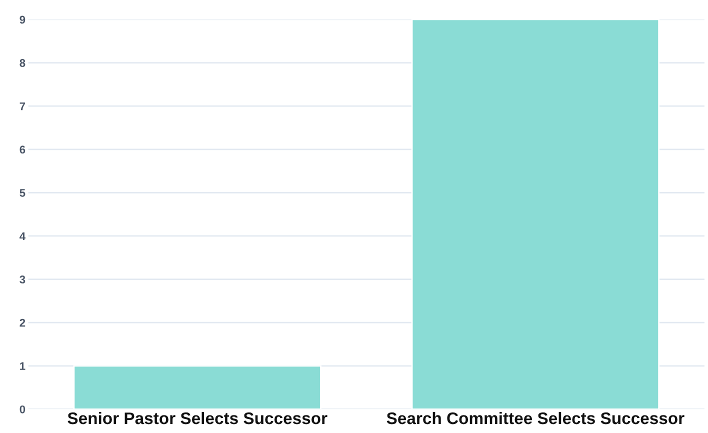 The width and height of the screenshot is (708, 433). I want to click on x-tick-label: Senior Pastor Selects Successor, so click(198, 418).